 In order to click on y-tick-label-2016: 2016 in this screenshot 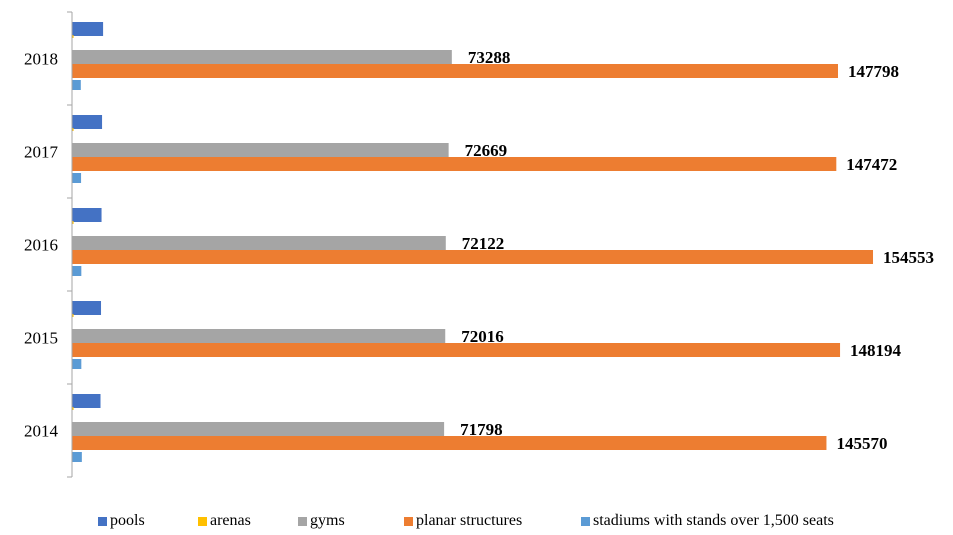, I will do `click(41, 245)`.